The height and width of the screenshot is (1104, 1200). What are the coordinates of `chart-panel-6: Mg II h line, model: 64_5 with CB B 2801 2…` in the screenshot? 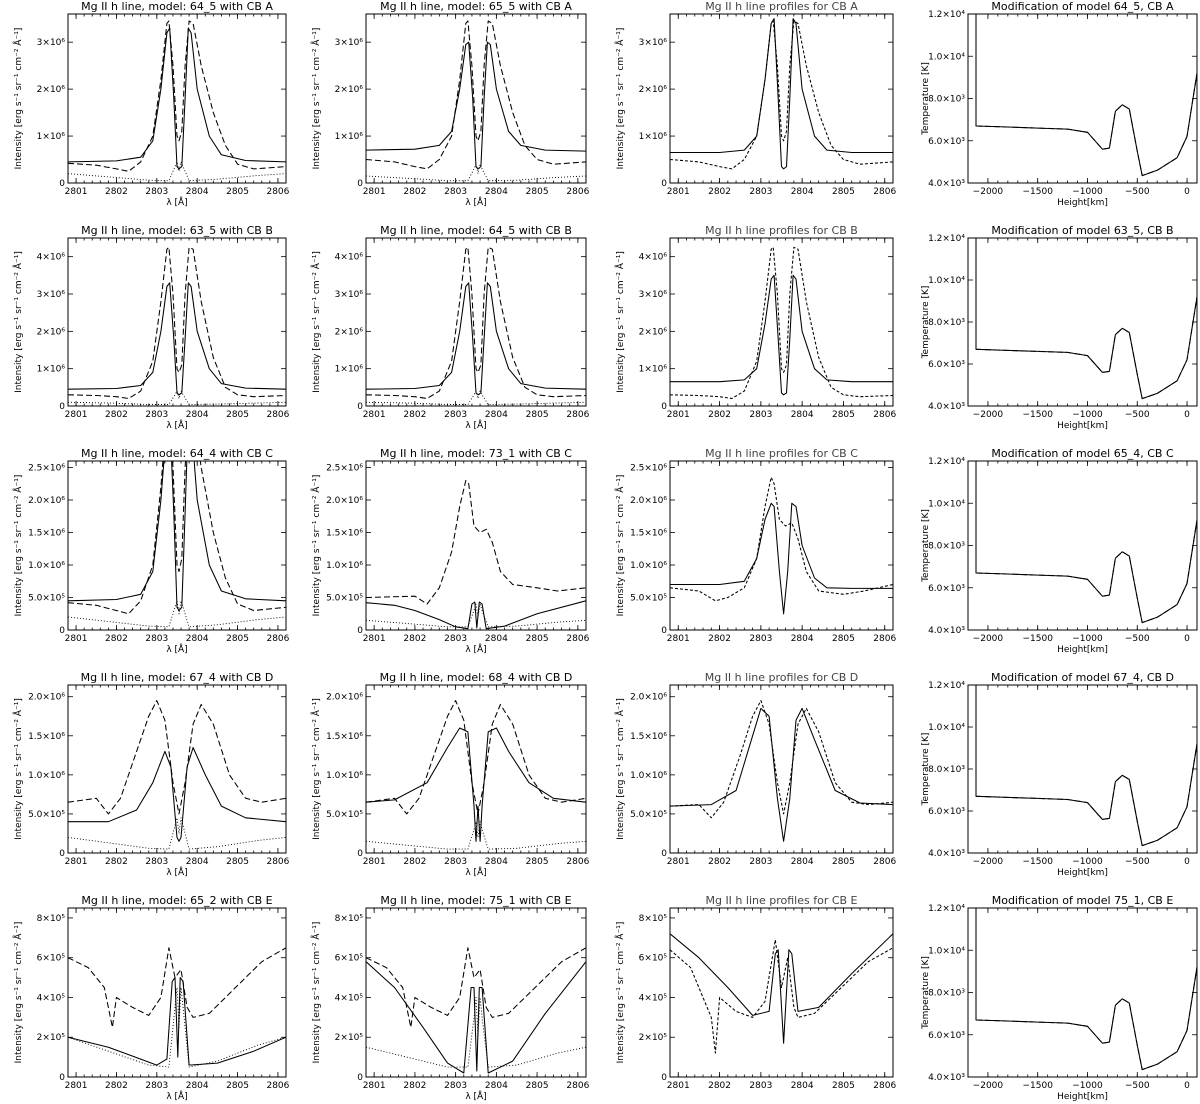 It's located at (450, 327).